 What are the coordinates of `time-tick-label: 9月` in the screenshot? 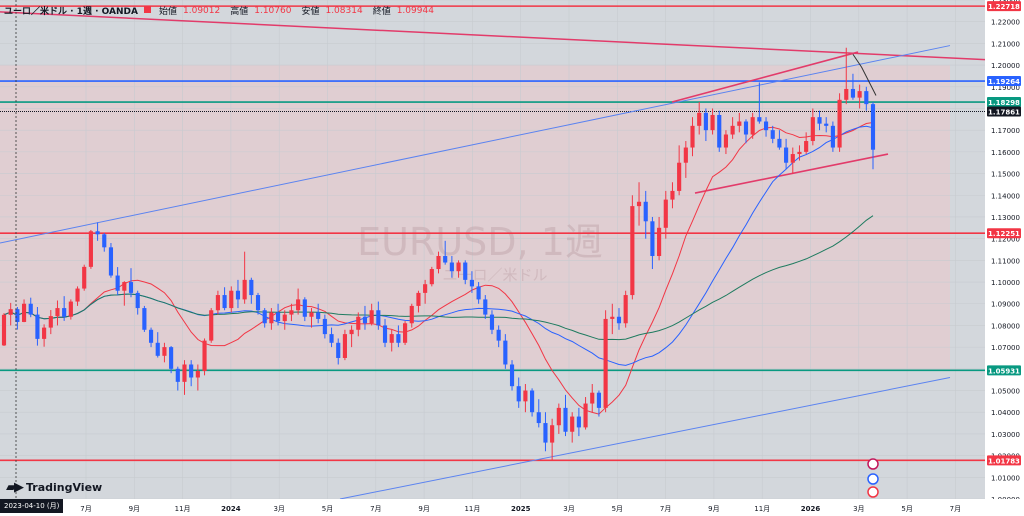 It's located at (134, 509).